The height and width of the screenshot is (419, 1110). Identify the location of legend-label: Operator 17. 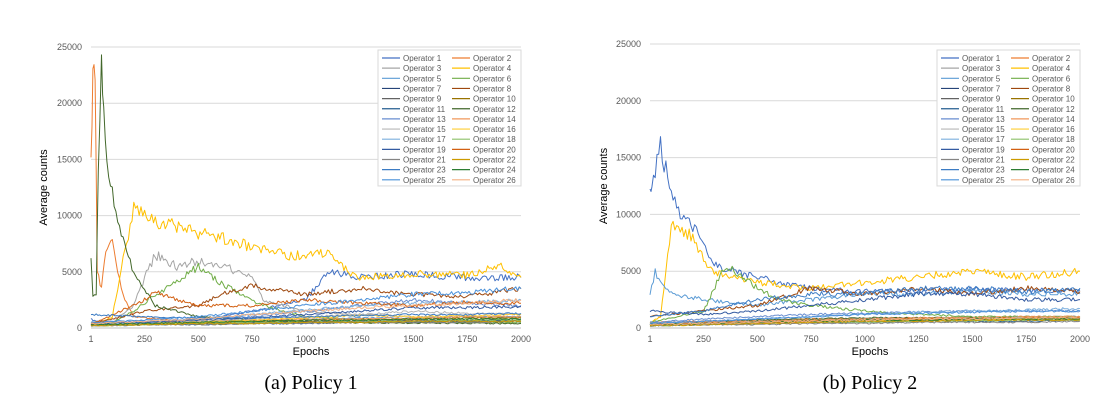
(424, 139).